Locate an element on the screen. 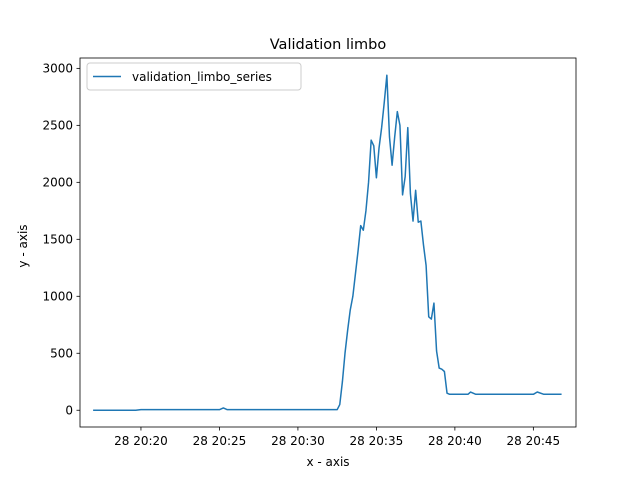  y-tick-label: 2500 is located at coordinates (57, 126).